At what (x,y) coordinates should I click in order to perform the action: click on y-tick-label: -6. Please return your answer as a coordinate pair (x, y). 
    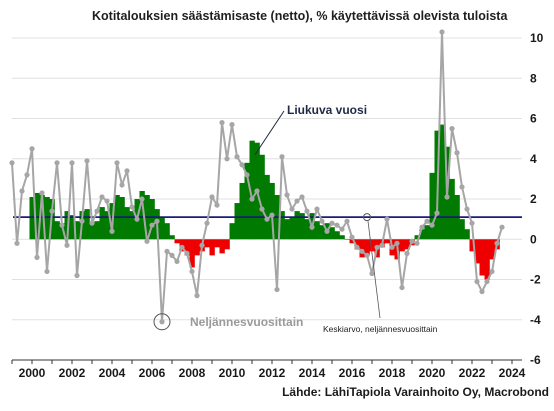
    Looking at the image, I should click on (535, 360).